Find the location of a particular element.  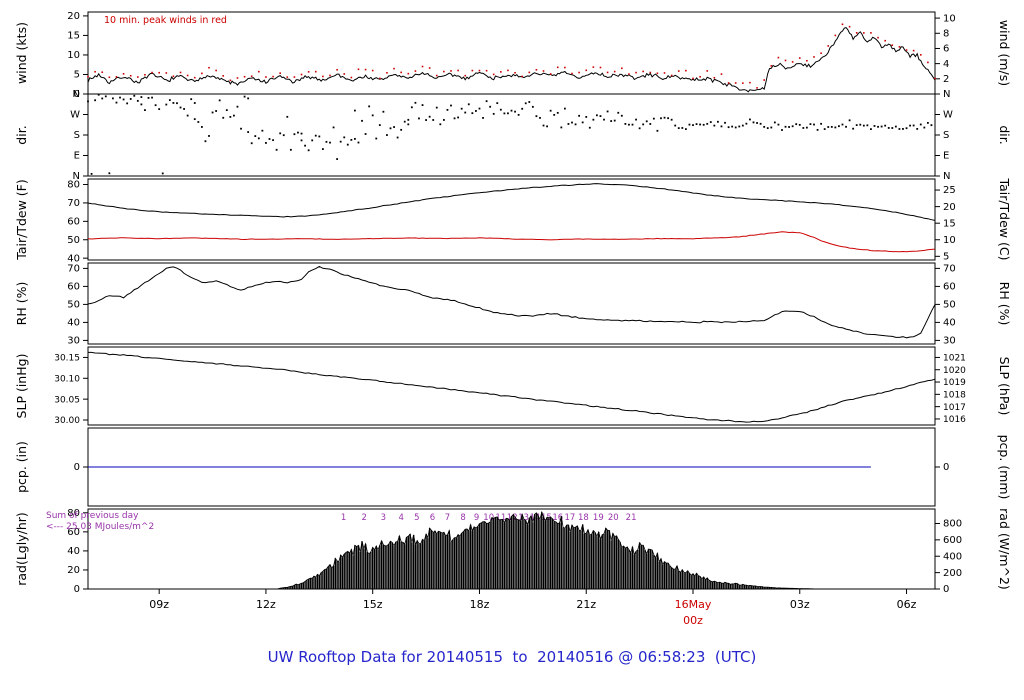

rad-left-axis-title: rad(Lgly/hr) is located at coordinates (21, 549).